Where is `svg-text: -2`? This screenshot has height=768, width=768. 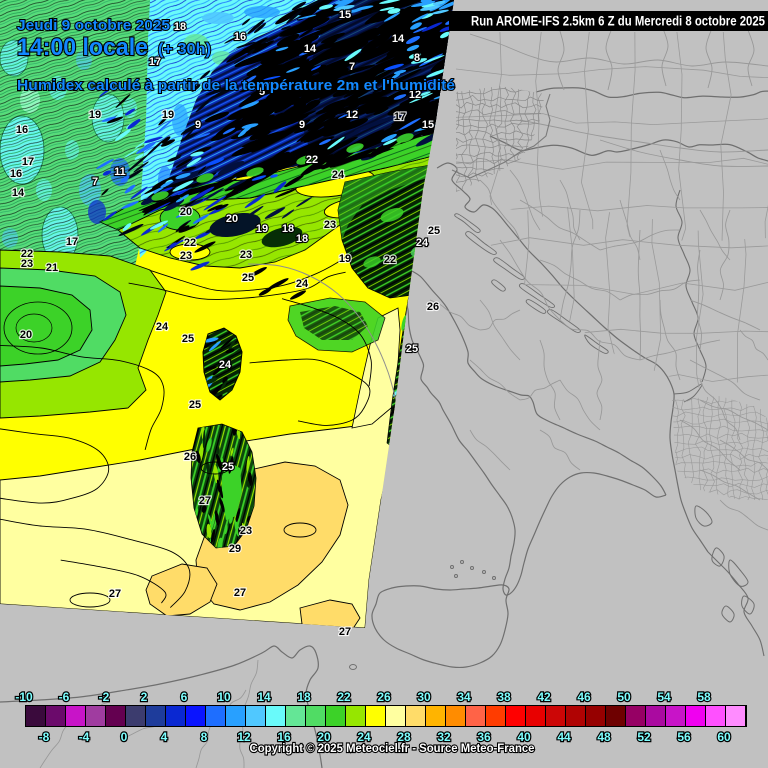
svg-text: -2 is located at coordinates (104, 697).